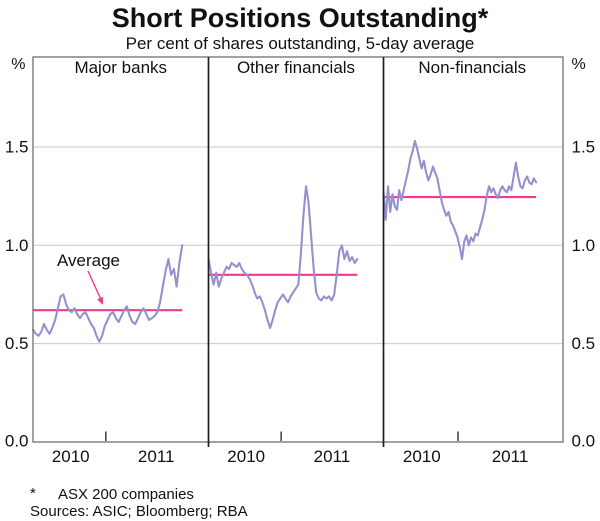 This screenshot has height=521, width=600. I want to click on ytick-left-0p0: 0.0, so click(17, 441).